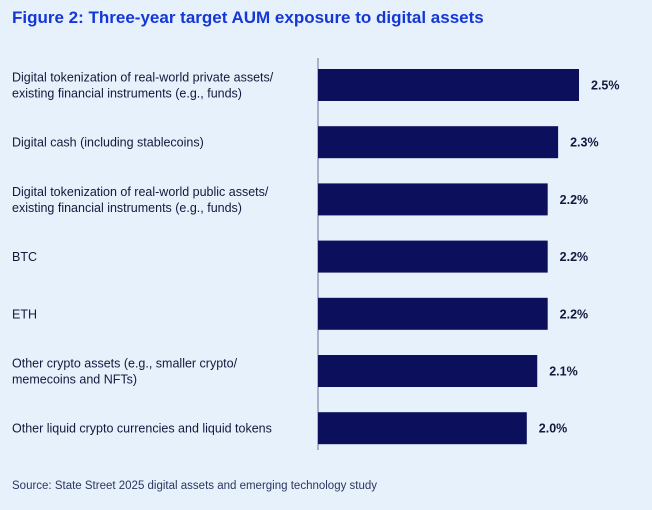 This screenshot has width=652, height=510. I want to click on value-label-2: 2.2%, so click(574, 200).